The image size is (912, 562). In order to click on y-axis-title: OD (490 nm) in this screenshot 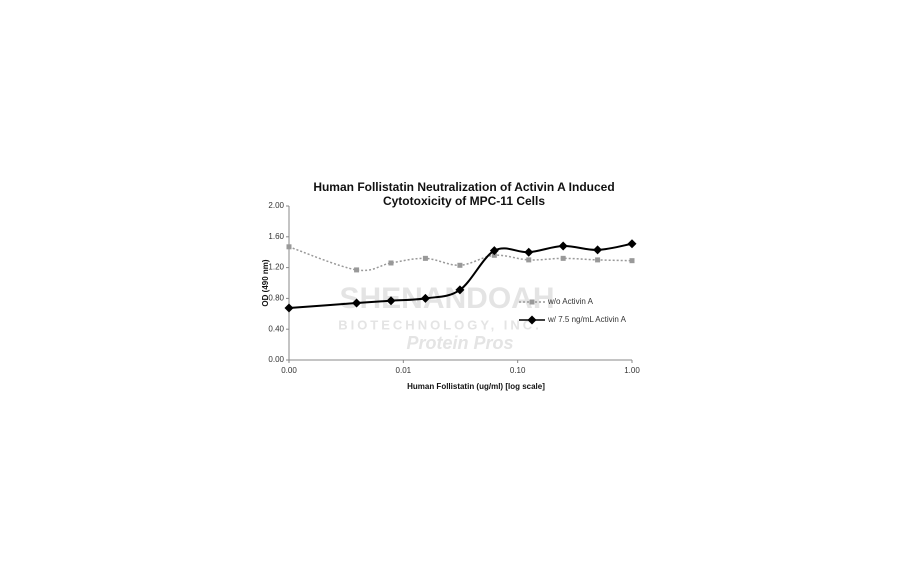, I will do `click(265, 282)`.